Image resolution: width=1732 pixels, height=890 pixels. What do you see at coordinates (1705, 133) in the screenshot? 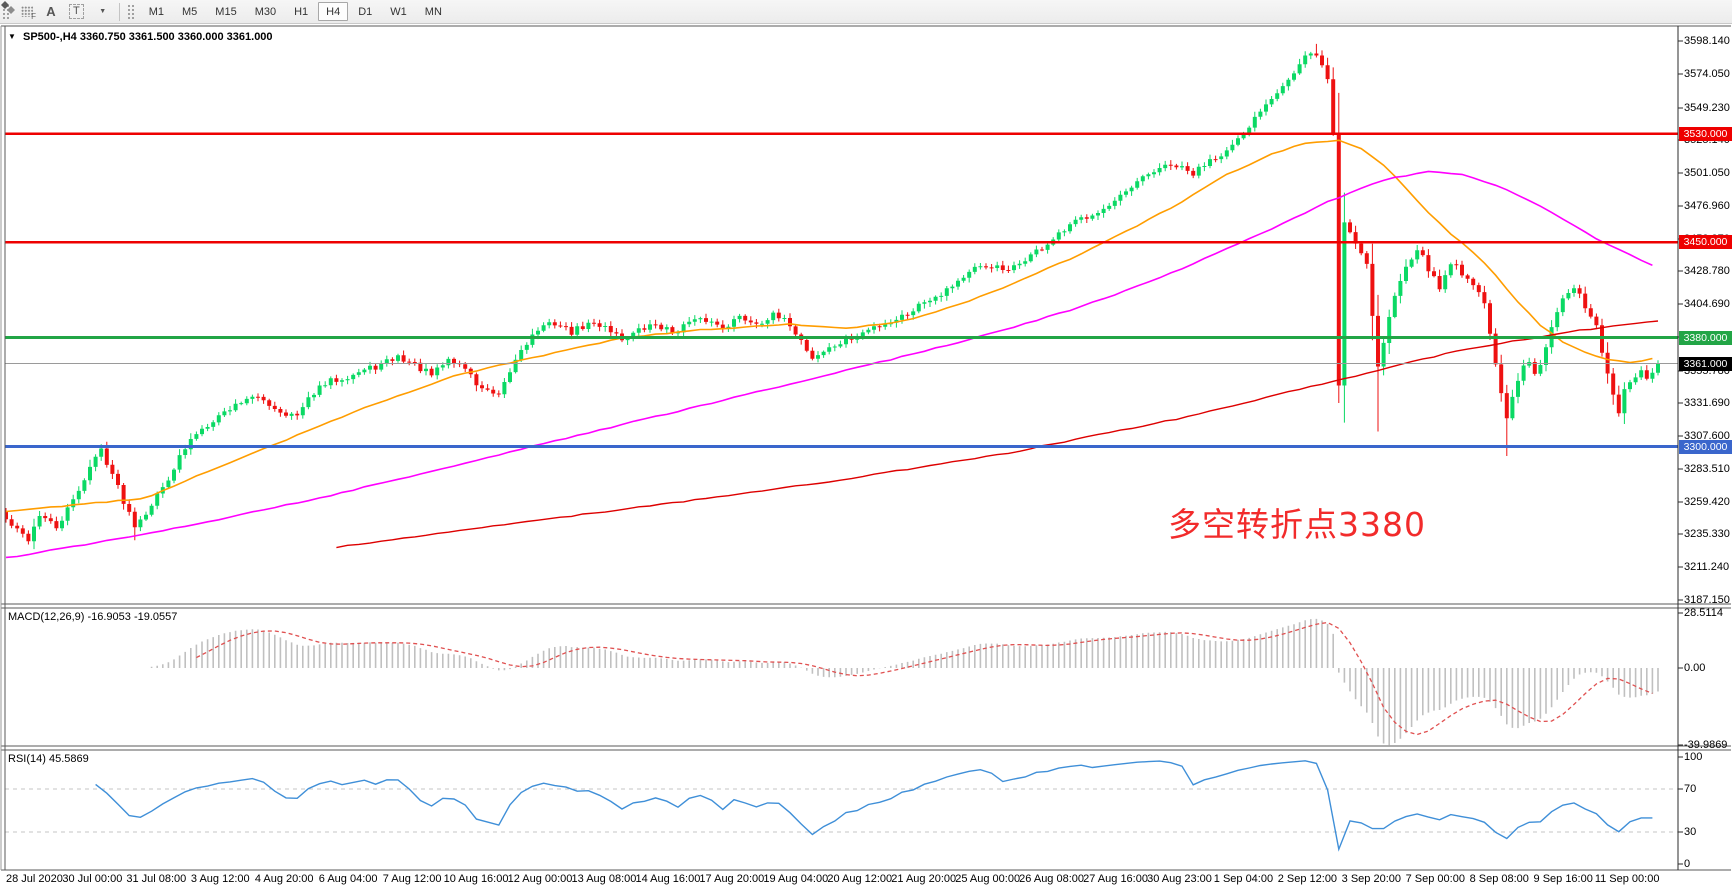
I see `price-level-badge: 3530.000` at bounding box center [1705, 133].